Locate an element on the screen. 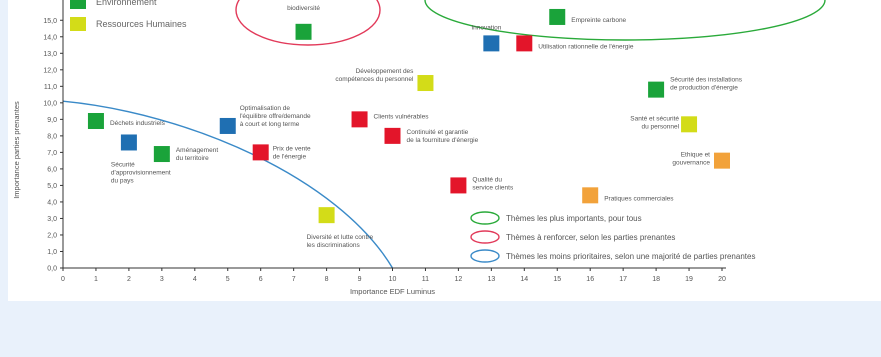  data-point-label: Sécurité des installations is located at coordinates (706, 80).